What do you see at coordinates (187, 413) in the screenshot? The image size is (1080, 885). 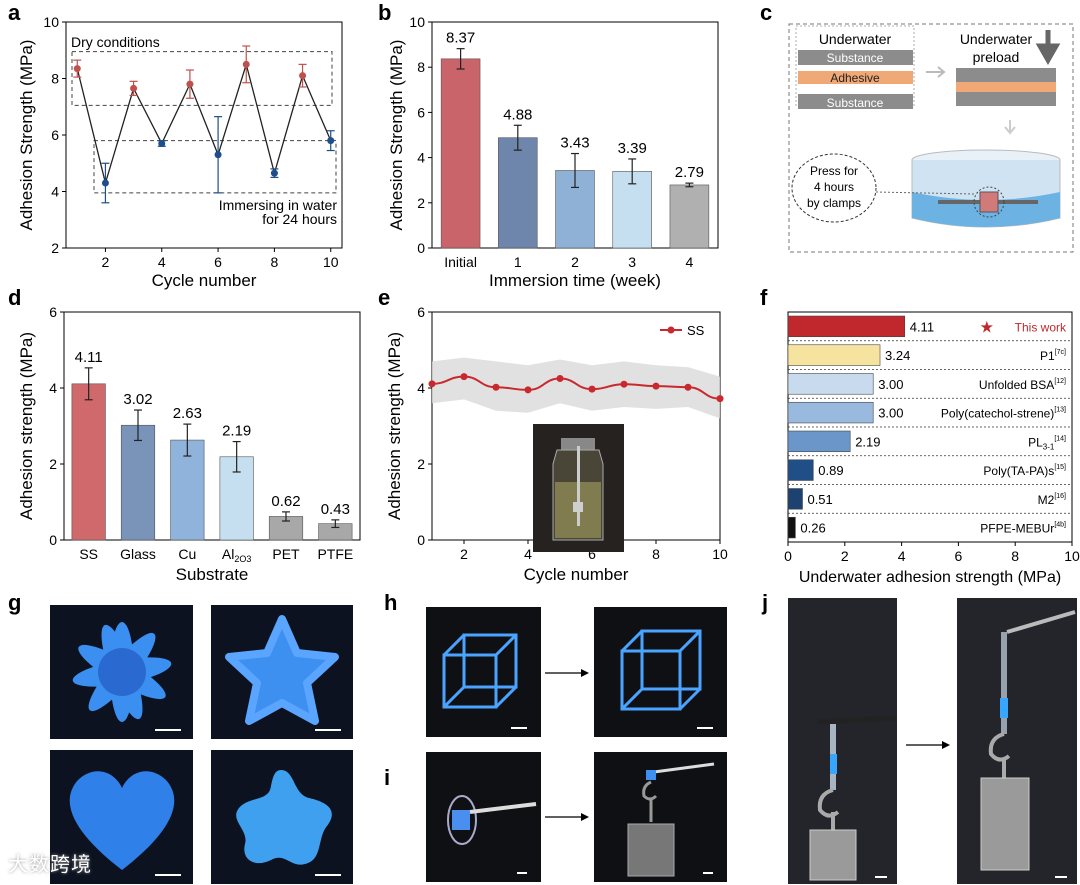 I see `data-label: 2.63` at bounding box center [187, 413].